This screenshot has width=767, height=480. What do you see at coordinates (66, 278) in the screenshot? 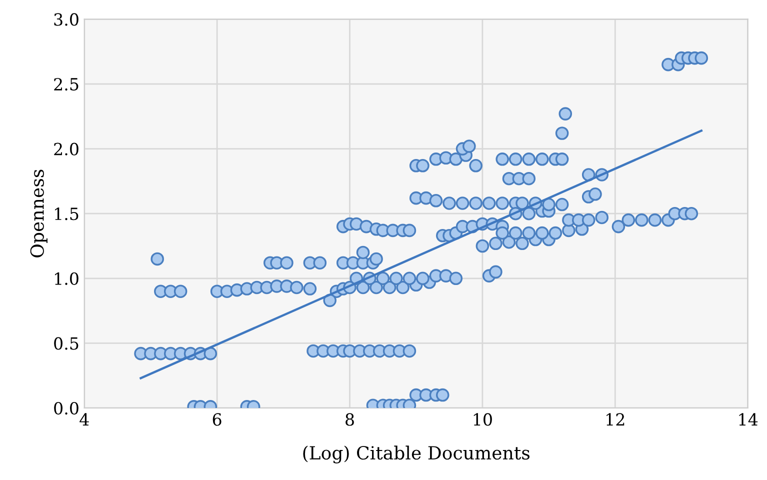
I see `y-tick-label: 1.0` at bounding box center [66, 278].